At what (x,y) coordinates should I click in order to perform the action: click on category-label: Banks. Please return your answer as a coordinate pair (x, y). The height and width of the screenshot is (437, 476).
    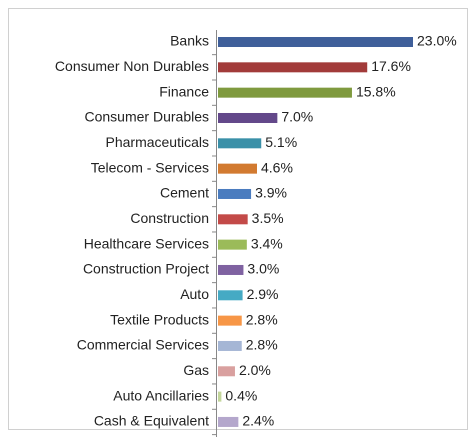
    Looking at the image, I should click on (189, 41).